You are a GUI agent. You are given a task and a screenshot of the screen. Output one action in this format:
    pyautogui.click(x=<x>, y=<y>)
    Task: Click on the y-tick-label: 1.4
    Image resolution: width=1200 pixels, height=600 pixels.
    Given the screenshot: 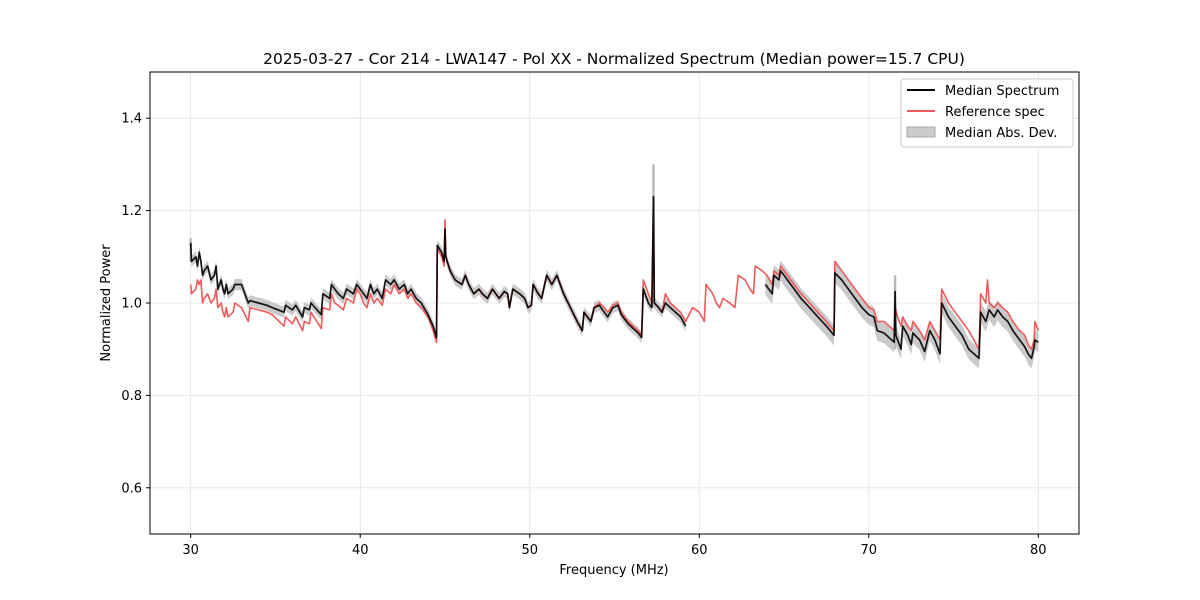 What is the action you would take?
    pyautogui.click(x=131, y=119)
    